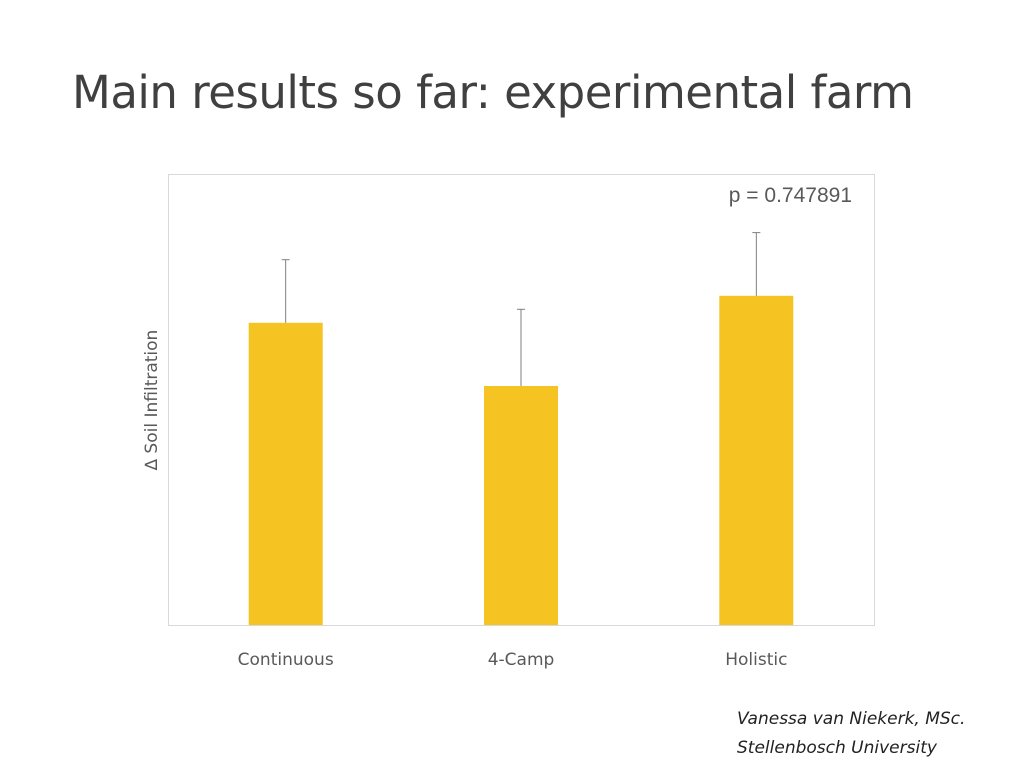 This screenshot has height=768, width=1024. What do you see at coordinates (837, 748) in the screenshot?
I see `credit-affiliation: Stellenbosch University` at bounding box center [837, 748].